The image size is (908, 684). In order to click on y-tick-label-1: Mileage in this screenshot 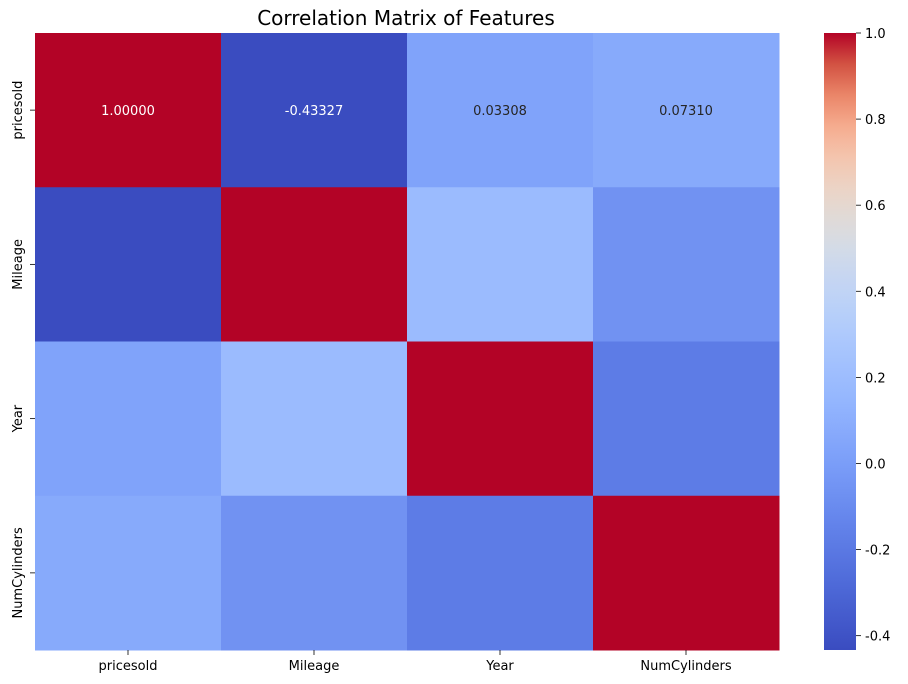, I will do `click(18, 264)`.